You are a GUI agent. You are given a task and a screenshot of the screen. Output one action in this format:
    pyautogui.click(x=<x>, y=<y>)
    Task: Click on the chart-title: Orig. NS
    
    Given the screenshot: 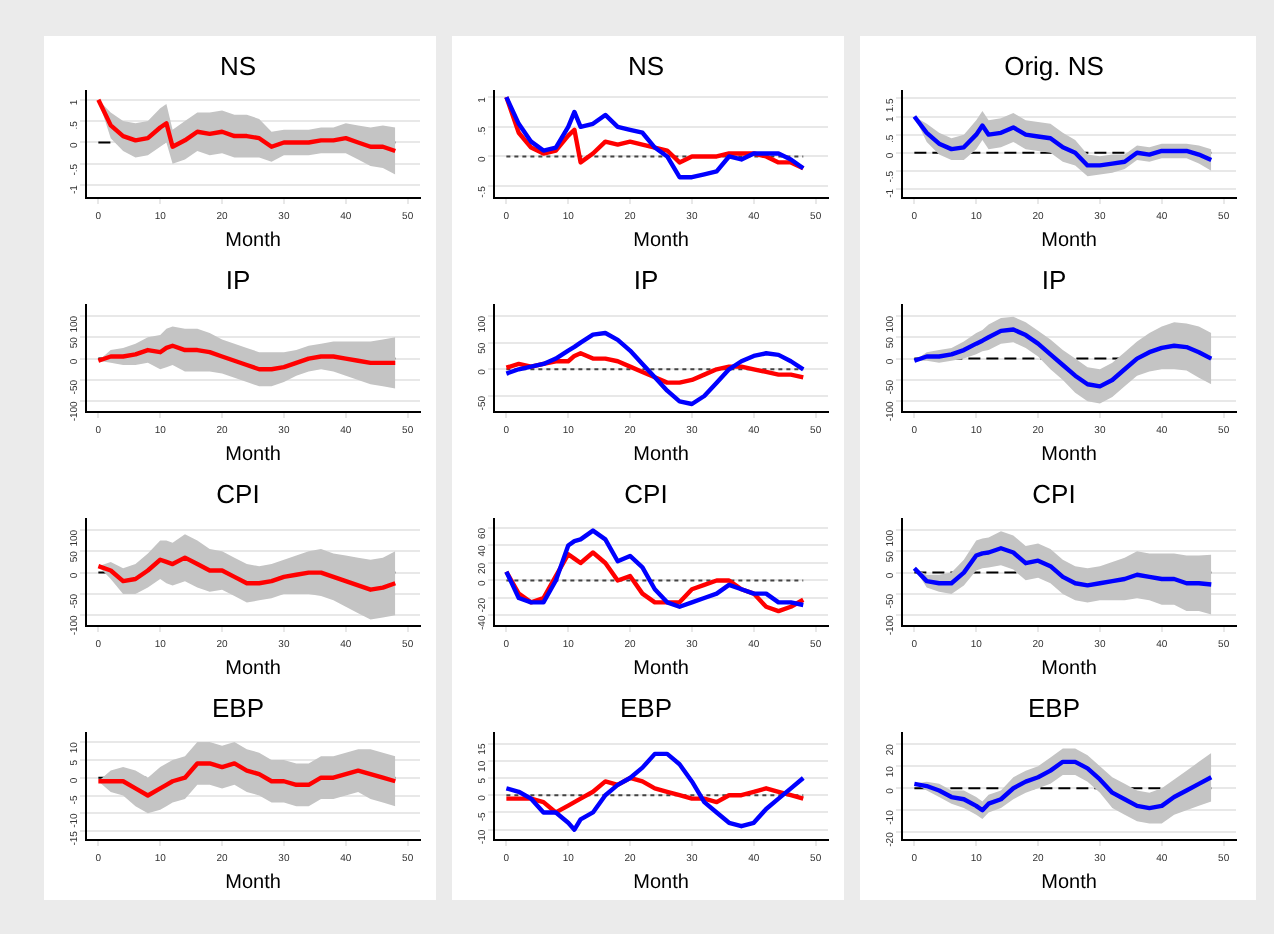 What is the action you would take?
    pyautogui.click(x=1054, y=65)
    